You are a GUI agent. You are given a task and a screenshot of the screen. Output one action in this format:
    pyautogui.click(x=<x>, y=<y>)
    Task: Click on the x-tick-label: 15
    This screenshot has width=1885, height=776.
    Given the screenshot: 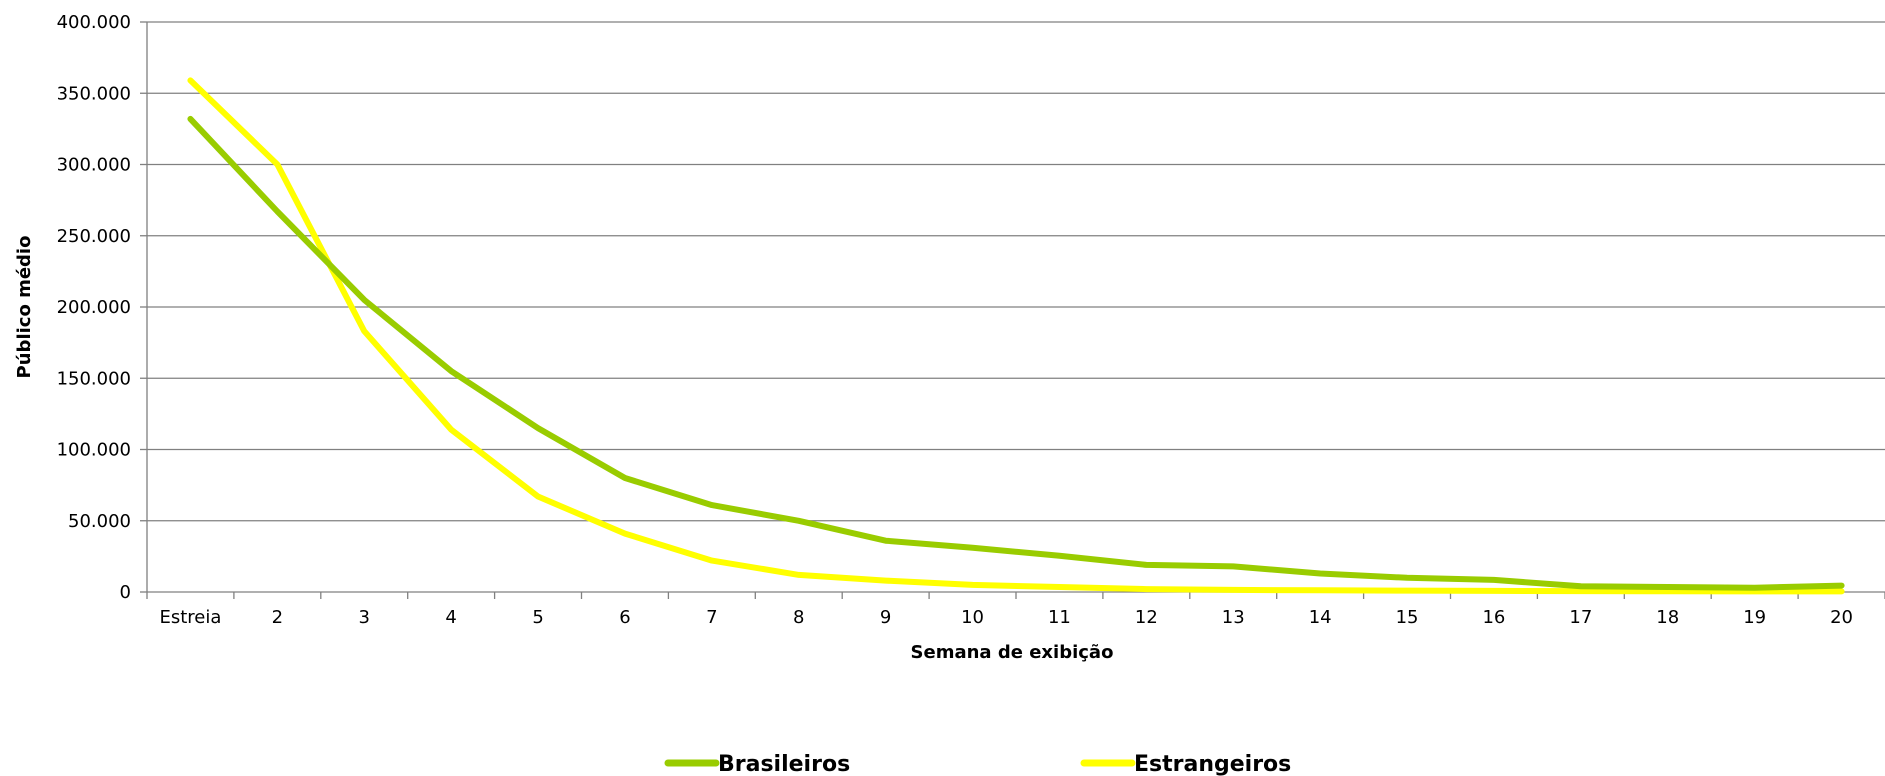 What is the action you would take?
    pyautogui.click(x=1407, y=617)
    